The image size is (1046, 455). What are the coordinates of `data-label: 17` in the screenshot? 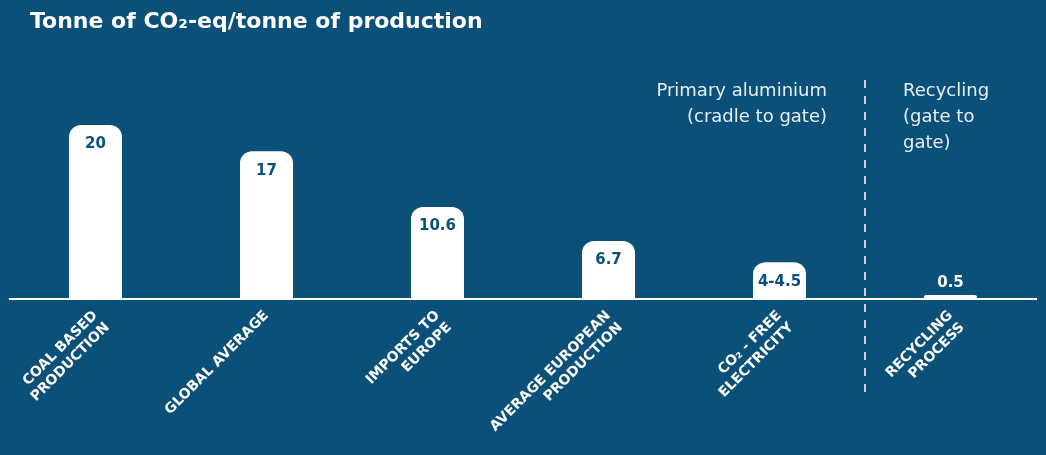 It's located at (266, 169).